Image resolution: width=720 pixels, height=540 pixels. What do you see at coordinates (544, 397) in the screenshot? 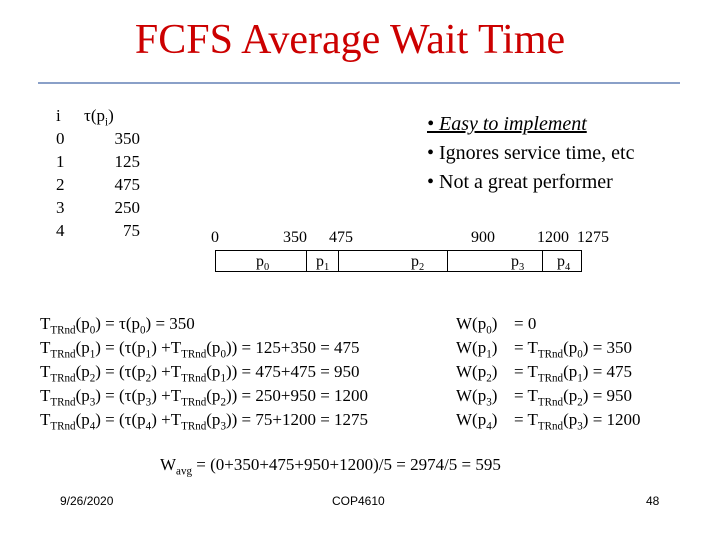
I see `wait-line: W(p3) = TTRnd(p2) = 950` at bounding box center [544, 397].